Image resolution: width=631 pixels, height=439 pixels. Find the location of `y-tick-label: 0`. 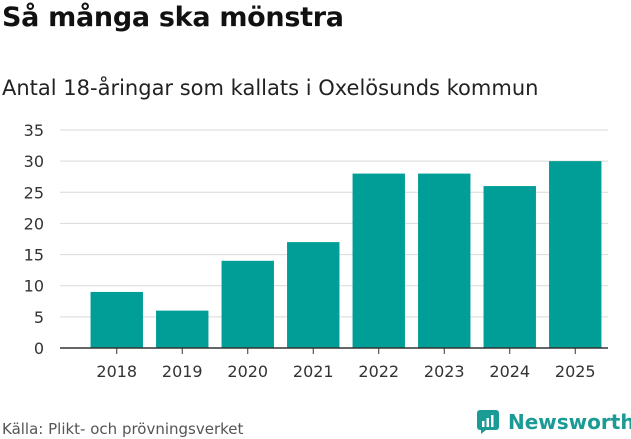

y-tick-label: 0 is located at coordinates (39, 348).